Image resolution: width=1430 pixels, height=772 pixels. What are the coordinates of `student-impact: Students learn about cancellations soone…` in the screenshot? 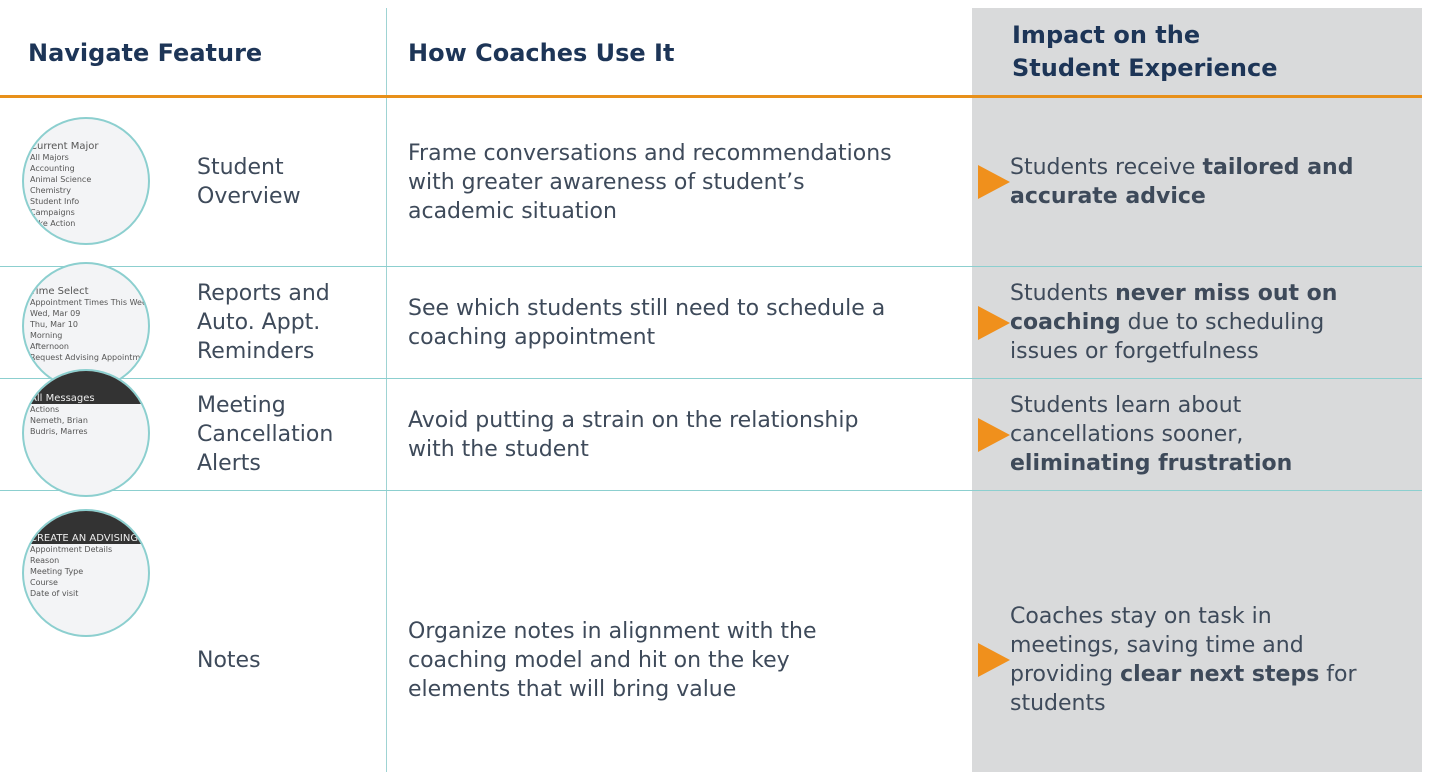 It's located at (1192, 435).